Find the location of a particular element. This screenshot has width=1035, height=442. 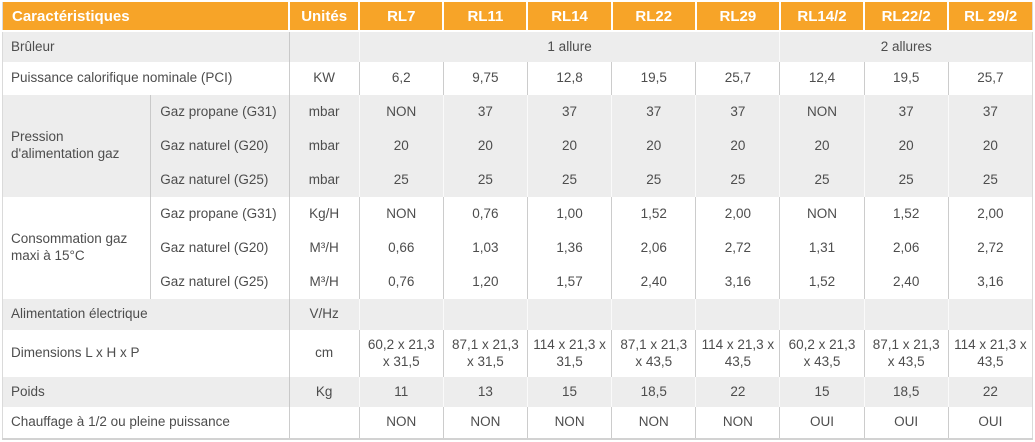

row-label-bruleur: Brûleur is located at coordinates (146, 46).